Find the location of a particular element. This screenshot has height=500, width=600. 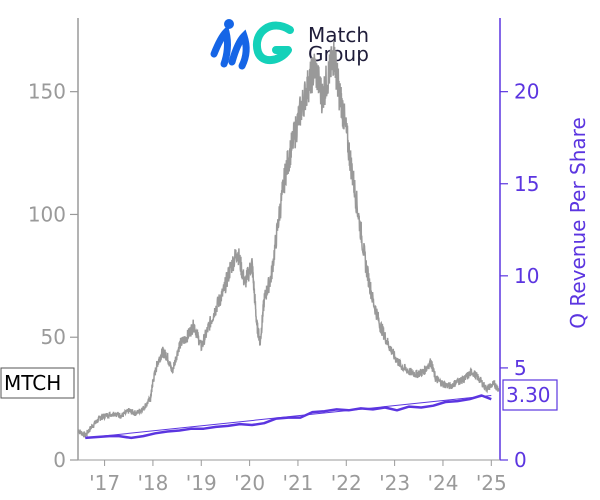

ticker-label-box is located at coordinates (37, 383).